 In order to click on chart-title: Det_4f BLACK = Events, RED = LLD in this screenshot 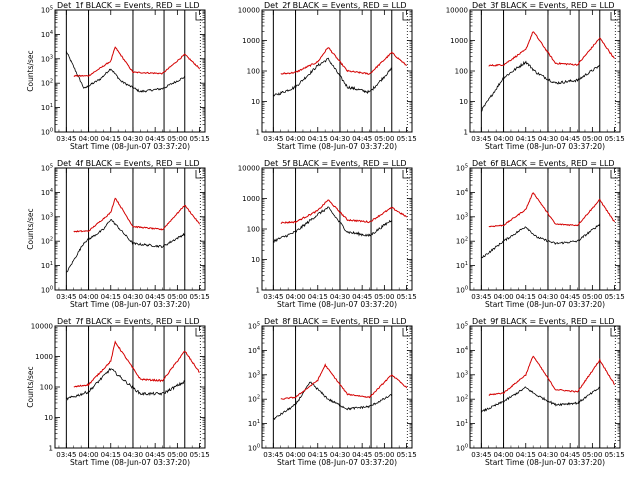, I will do `click(128, 163)`.